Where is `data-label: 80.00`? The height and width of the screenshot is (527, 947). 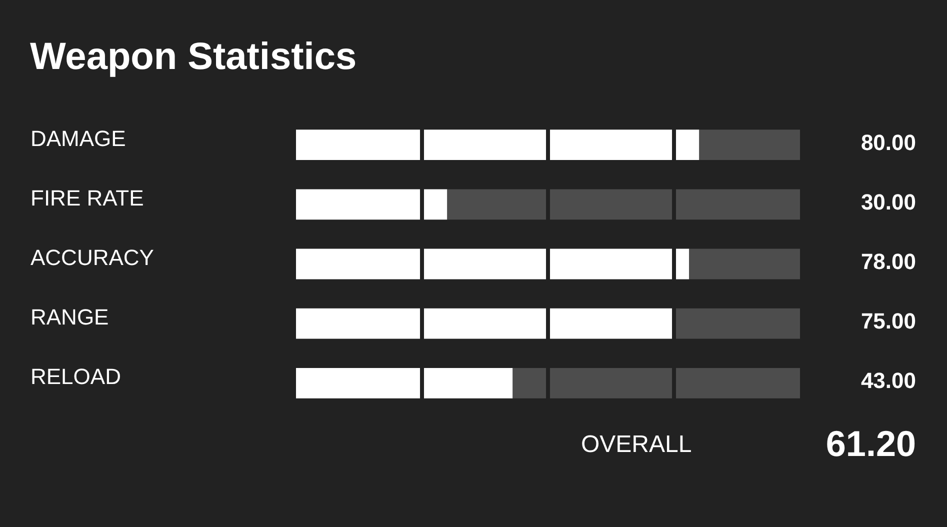
data-label: 80.00 is located at coordinates (888, 142).